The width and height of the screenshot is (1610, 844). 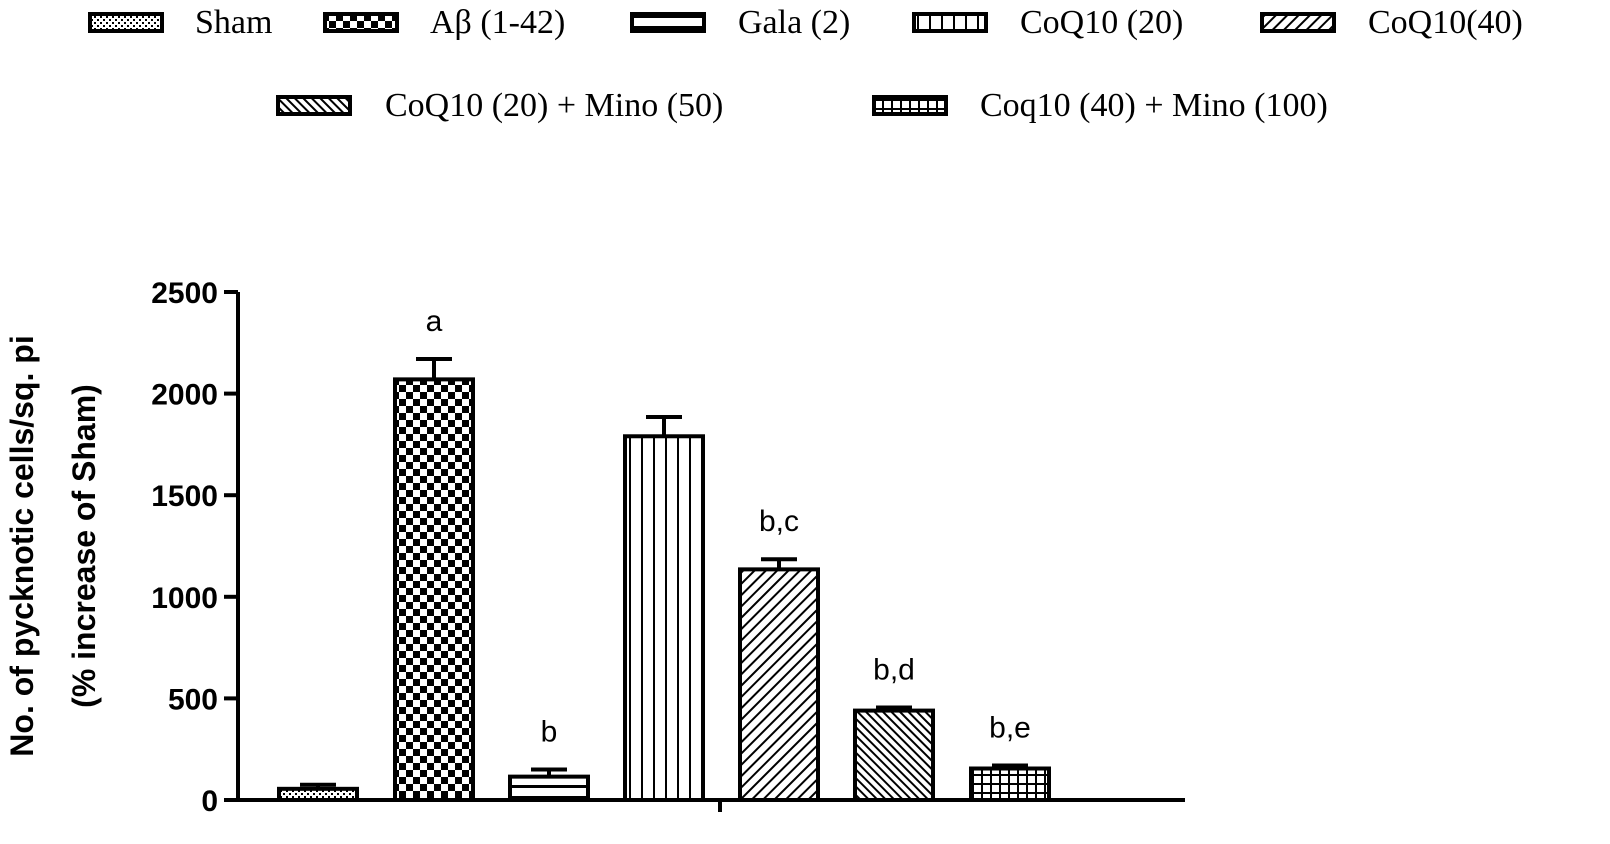 I want to click on y-tick-label-3: 1500, so click(x=184, y=496).